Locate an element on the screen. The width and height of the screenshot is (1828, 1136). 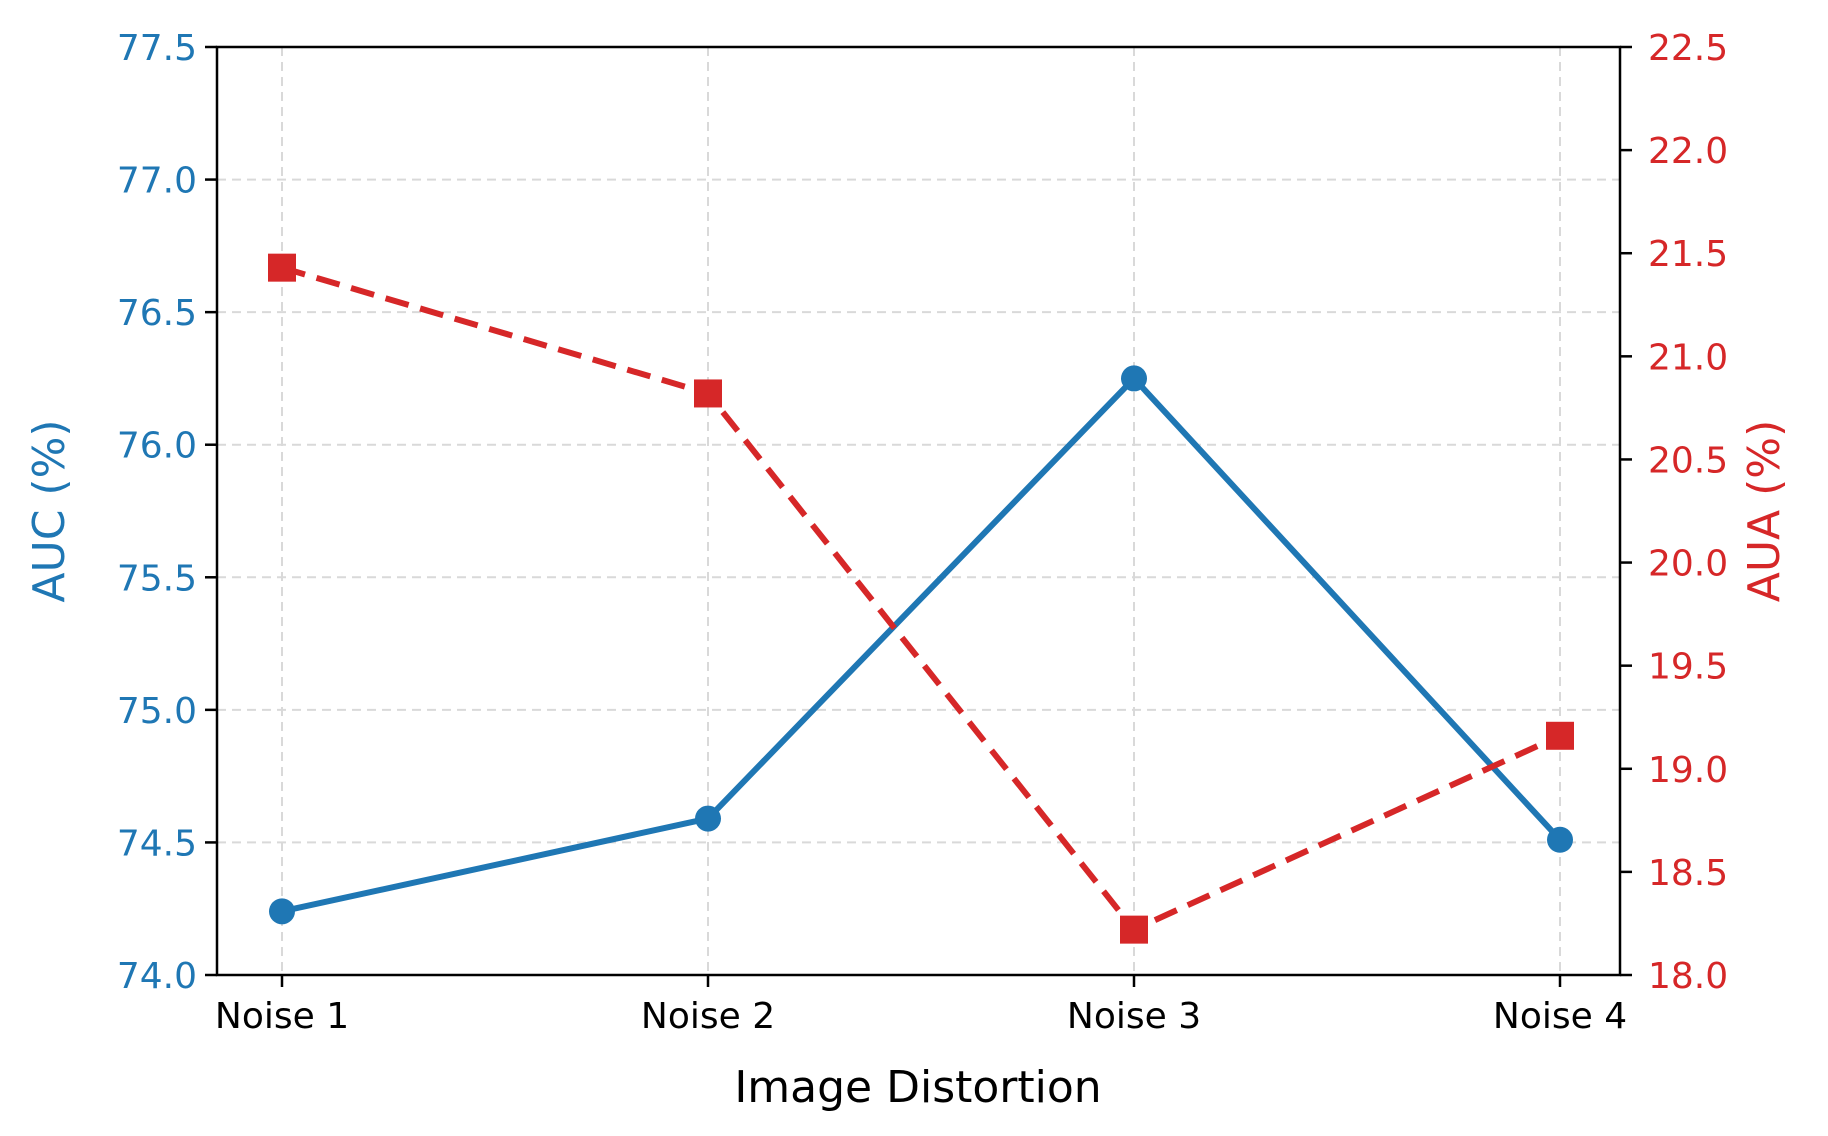
x-tick-label: Noise 2 is located at coordinates (708, 1016).